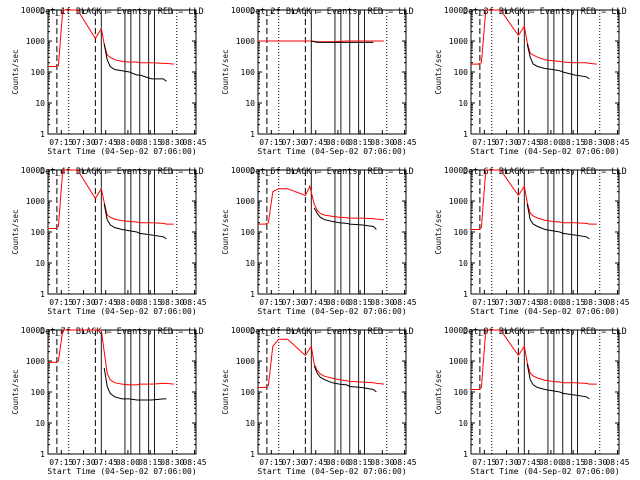  Describe the element at coordinates (545, 12) in the screenshot. I see `panel-title: Det_3f BLACK = Events, RED = LLD` at that location.